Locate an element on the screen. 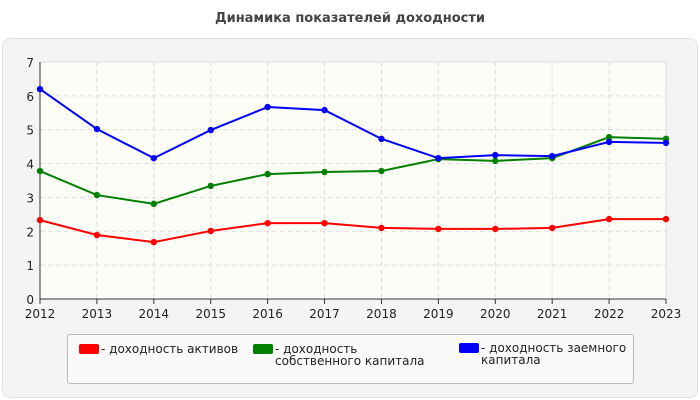  x-tick-label: 2020 is located at coordinates (495, 314).